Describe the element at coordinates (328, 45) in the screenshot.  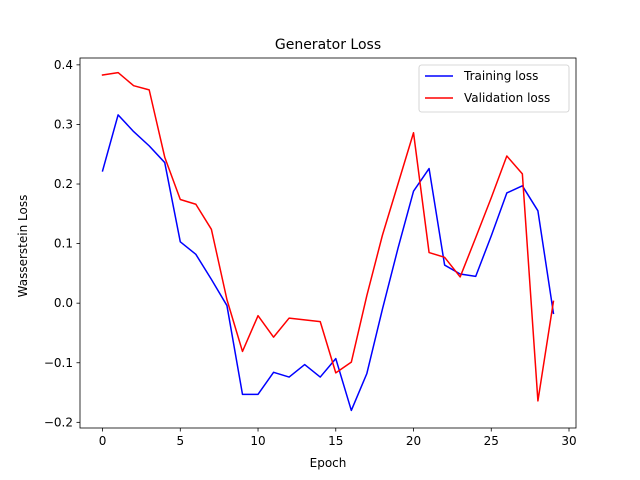
I see `chart-title: Generator Loss` at that location.